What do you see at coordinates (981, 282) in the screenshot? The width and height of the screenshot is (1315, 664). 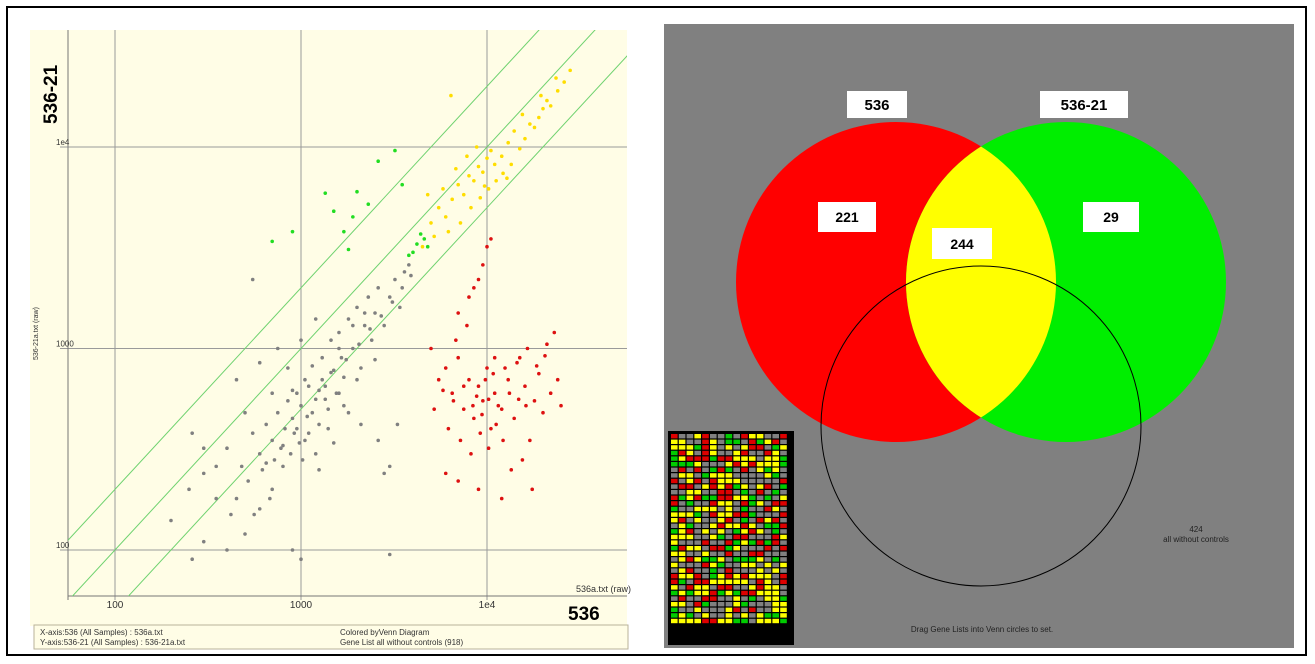 I see `venn-overlap` at bounding box center [981, 282].